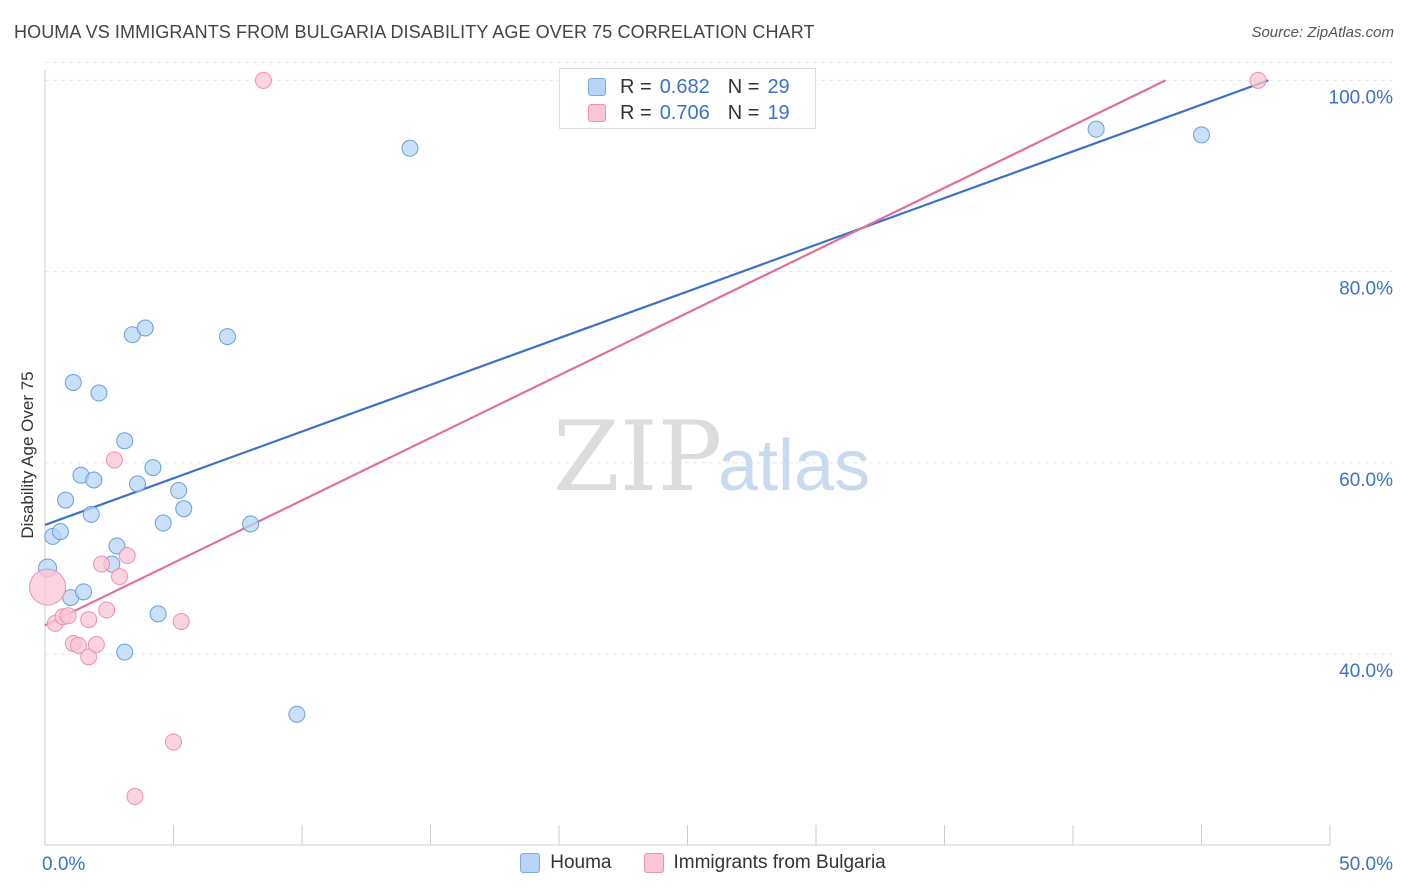  I want to click on y-axis-title: Disability Age Over 75, so click(27, 454).